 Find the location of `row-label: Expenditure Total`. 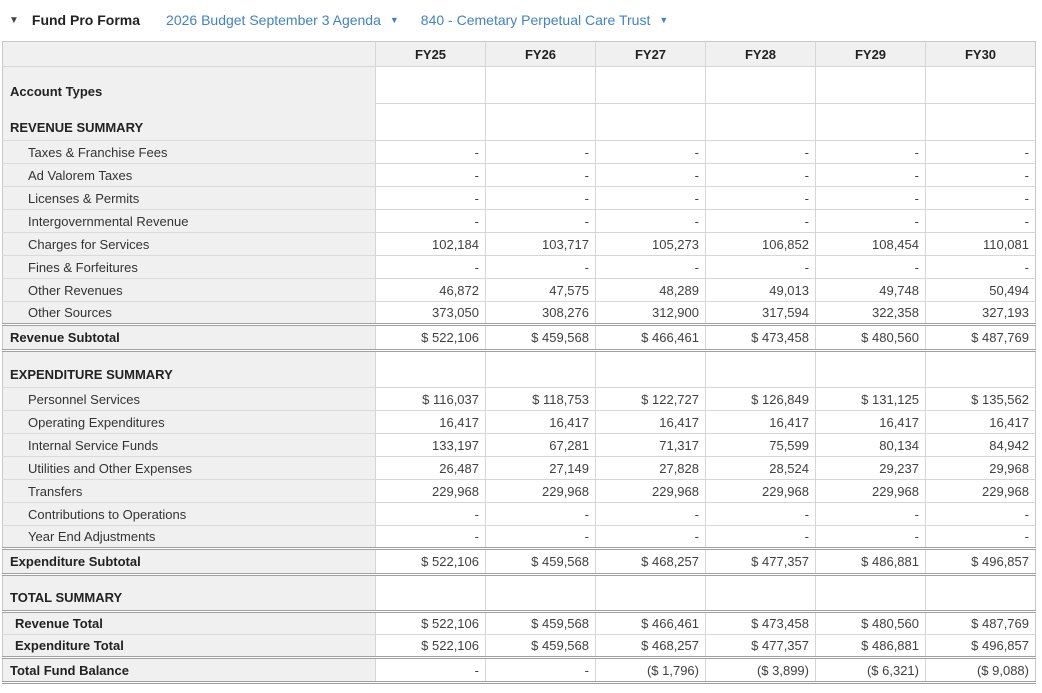

row-label: Expenditure Total is located at coordinates (189, 646).